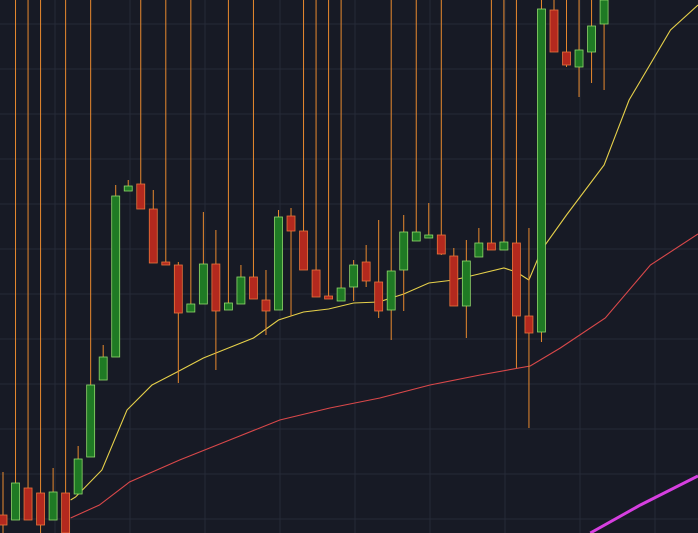  Describe the element at coordinates (643, 503) in the screenshot. I see `moving-average-line` at that location.